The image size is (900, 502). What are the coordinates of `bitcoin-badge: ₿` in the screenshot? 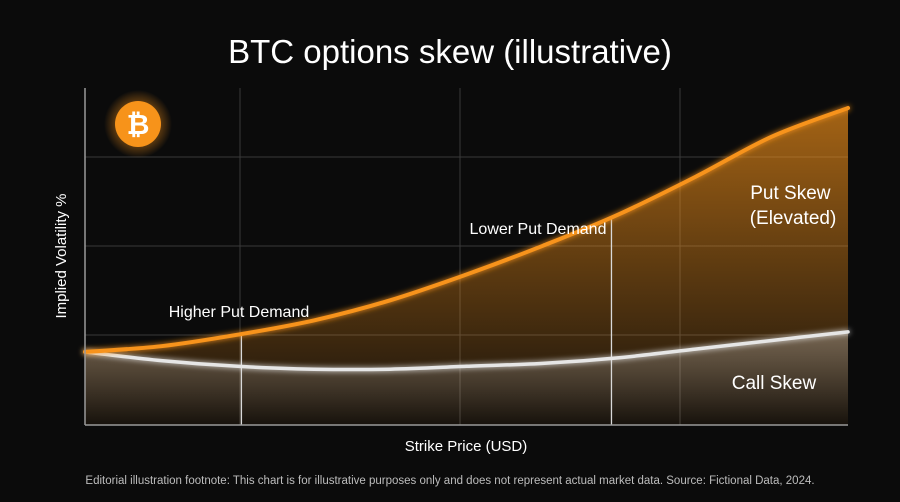 It's located at (138, 124).